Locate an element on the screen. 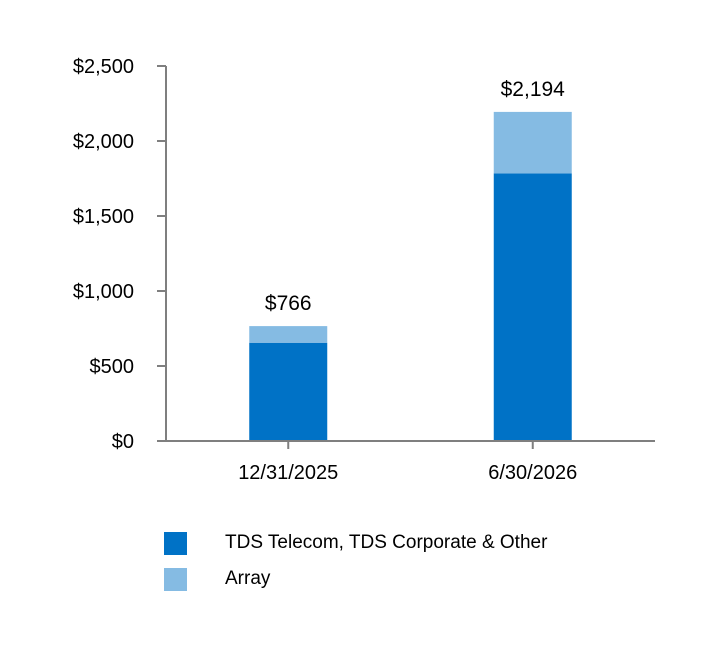 The width and height of the screenshot is (720, 662). bar-total-label: $2,194 is located at coordinates (533, 89).